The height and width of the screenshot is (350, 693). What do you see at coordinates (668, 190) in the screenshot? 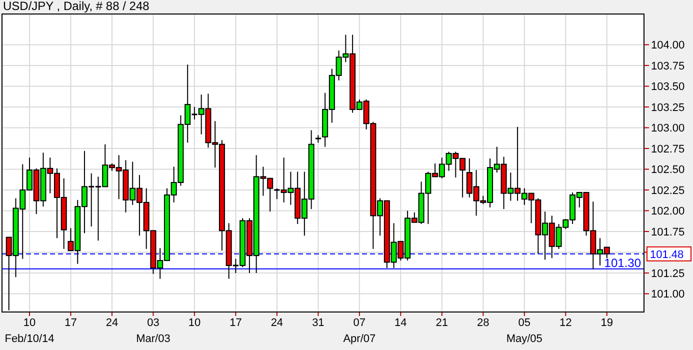
I see `y-tick-label: 102.25` at bounding box center [668, 190].